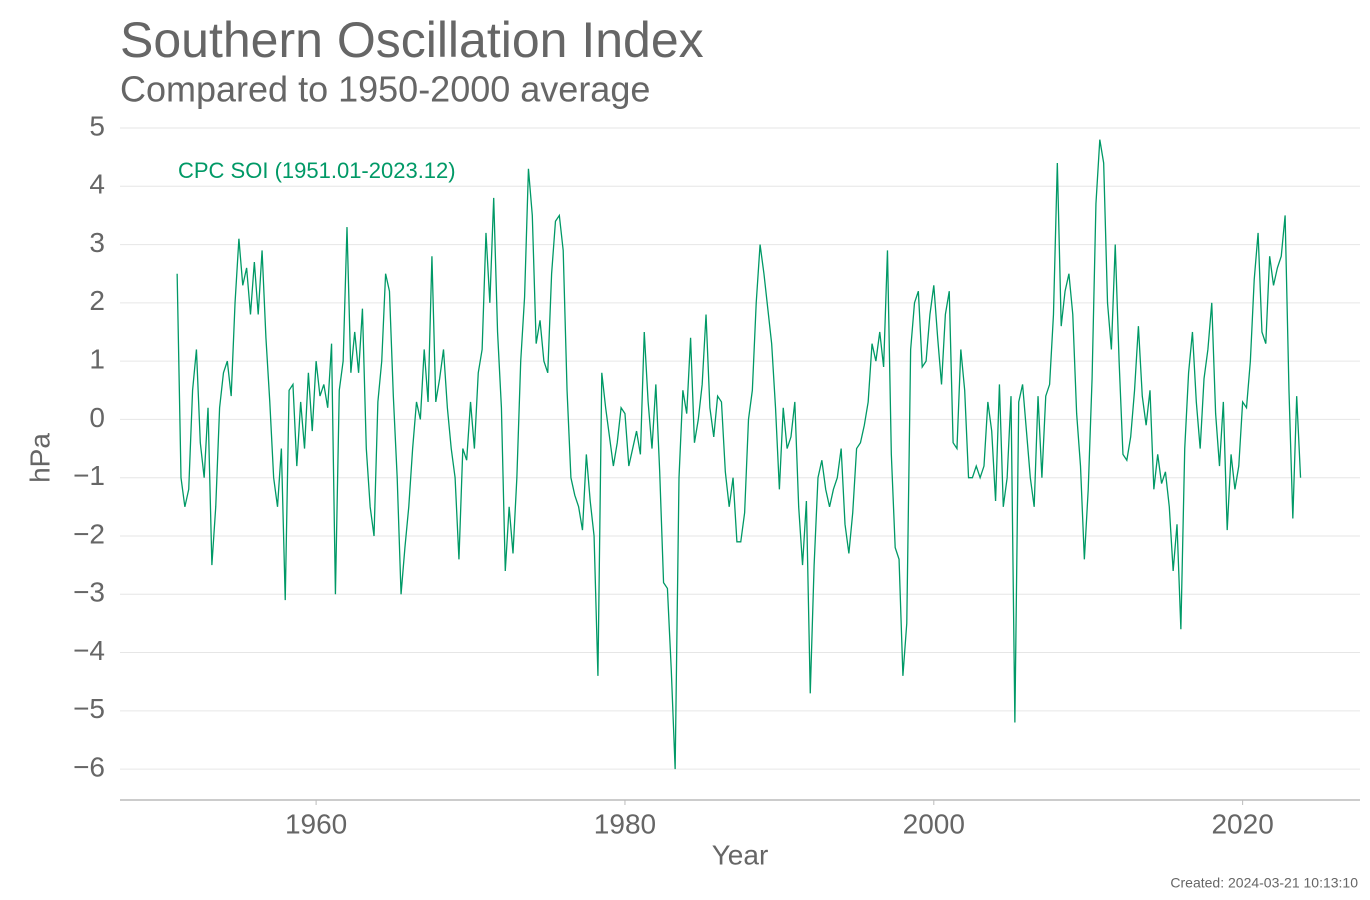 The image size is (1370, 900). I want to click on y-tick-label: −6, so click(89, 767).